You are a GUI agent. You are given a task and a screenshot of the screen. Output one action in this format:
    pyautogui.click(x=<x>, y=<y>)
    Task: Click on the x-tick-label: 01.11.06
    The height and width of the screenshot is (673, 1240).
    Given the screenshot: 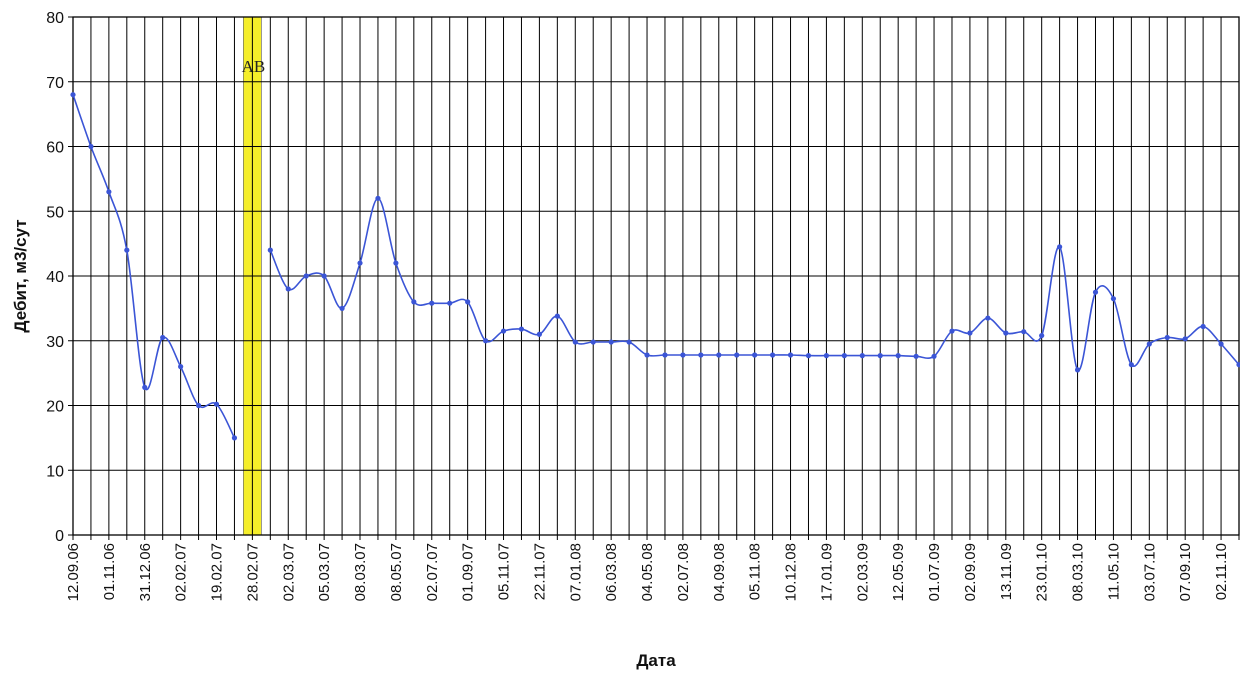 What is the action you would take?
    pyautogui.click(x=109, y=571)
    